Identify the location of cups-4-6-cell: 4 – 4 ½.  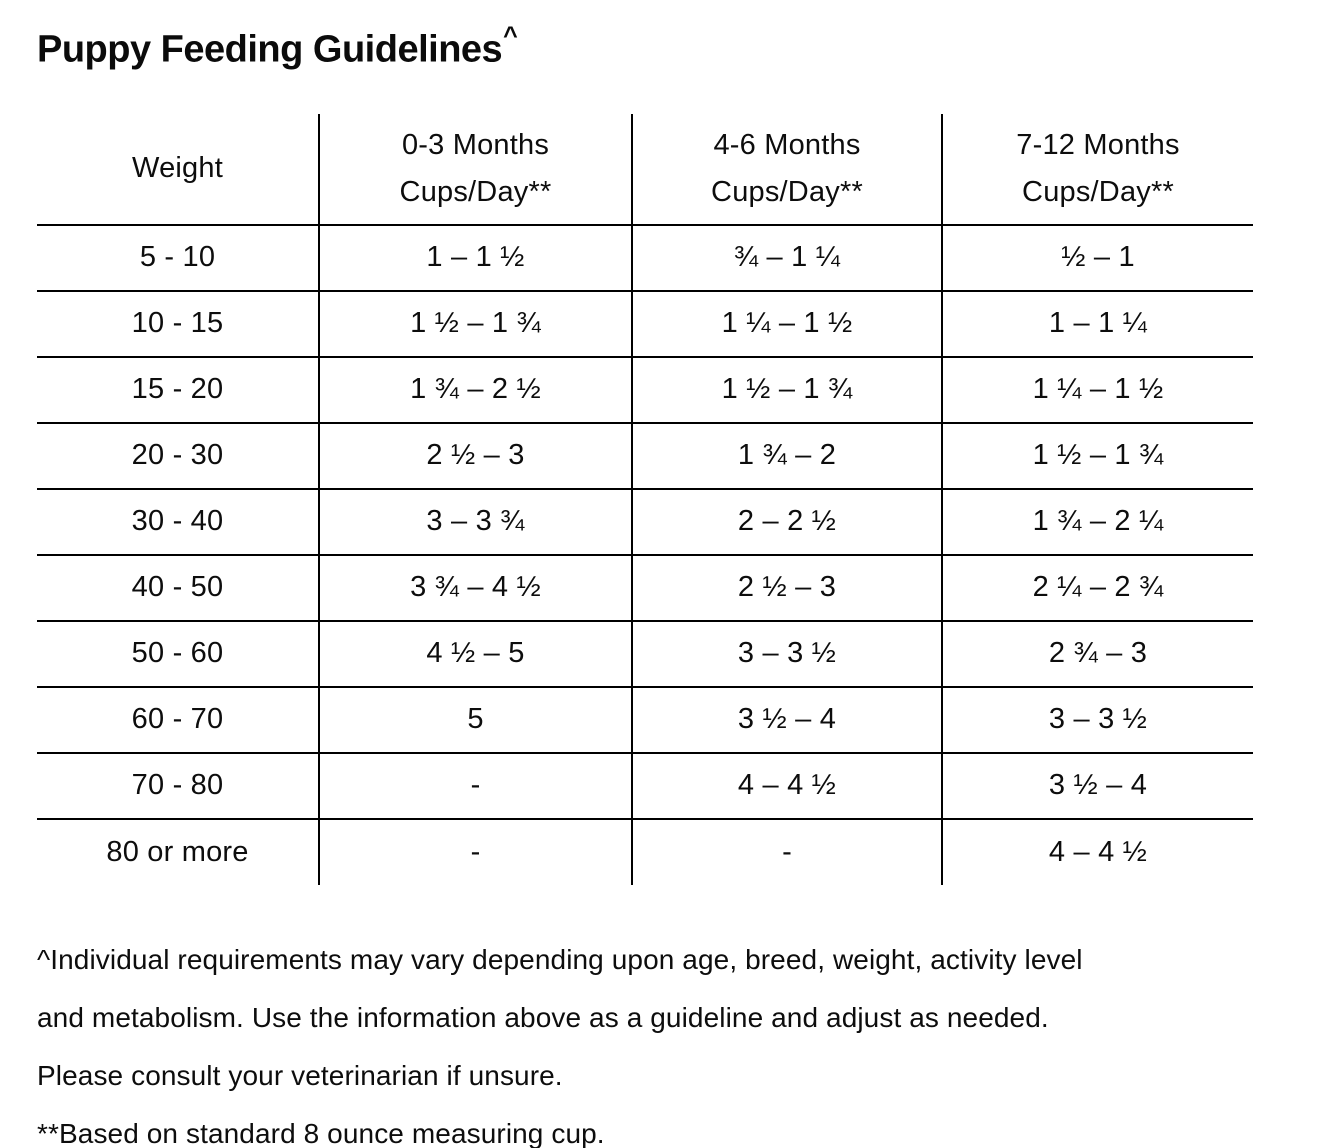
(786, 785).